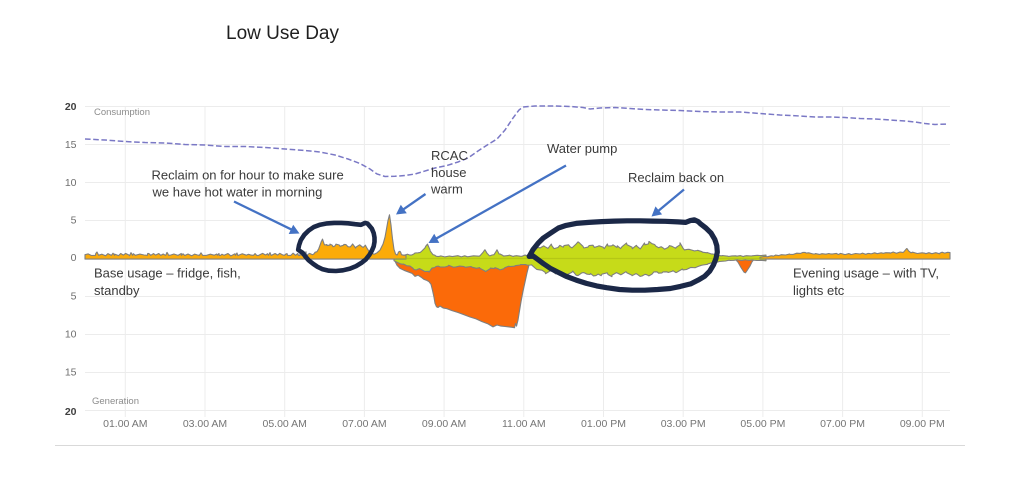  What do you see at coordinates (444, 424) in the screenshot?
I see `svg-text: 09.00 AM` at bounding box center [444, 424].